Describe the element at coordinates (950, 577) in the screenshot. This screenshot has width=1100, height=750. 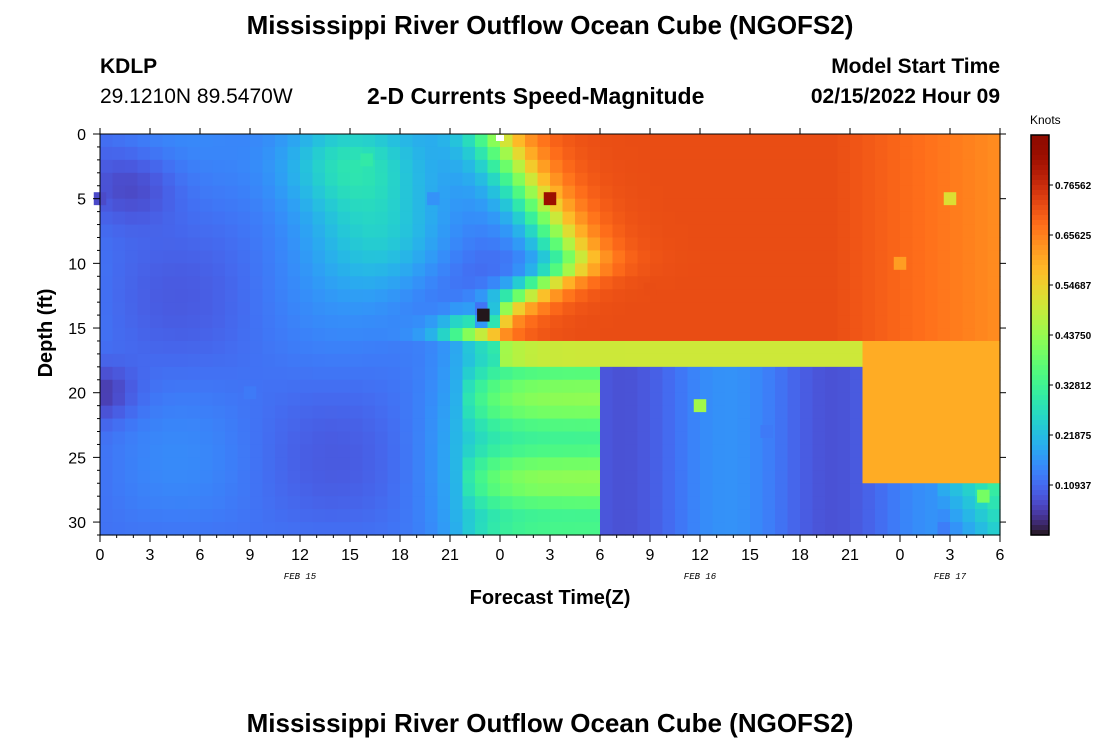
I see `x-date-label: FEB 17` at that location.